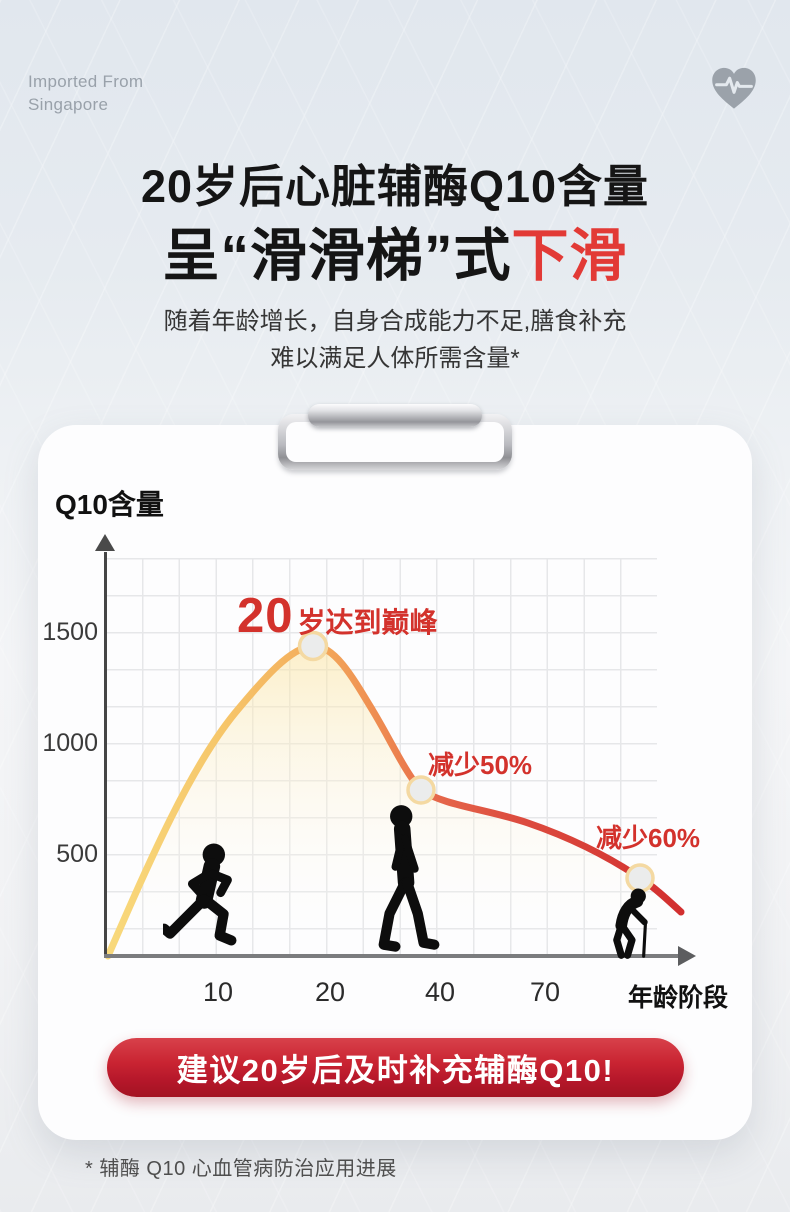 This screenshot has width=790, height=1212. I want to click on x-tick-20: 20, so click(330, 992).